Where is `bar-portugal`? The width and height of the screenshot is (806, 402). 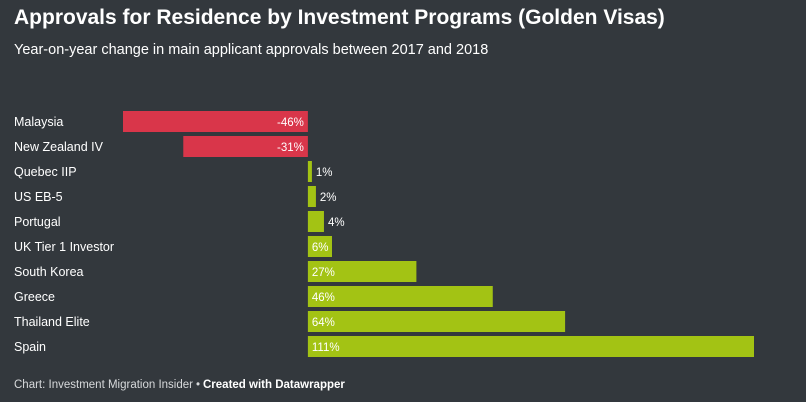
bar-portugal is located at coordinates (315, 221).